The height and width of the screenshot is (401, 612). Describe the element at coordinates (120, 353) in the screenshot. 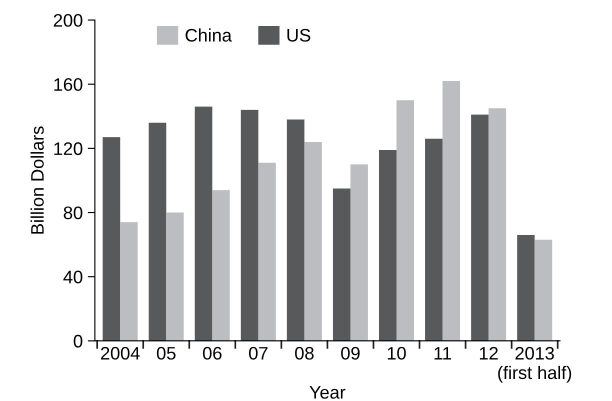

I see `x-tick-label: 2004` at that location.